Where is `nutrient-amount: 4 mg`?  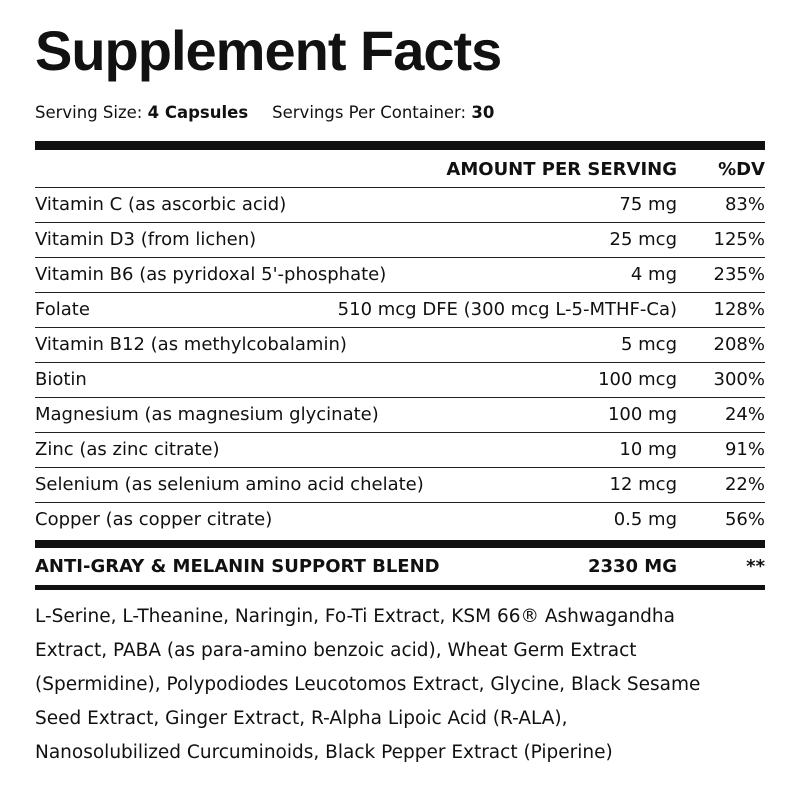 nutrient-amount: 4 mg is located at coordinates (653, 274).